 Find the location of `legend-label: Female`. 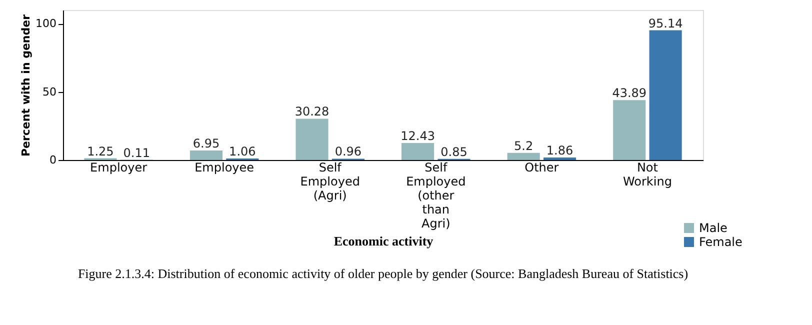

legend-label: Female is located at coordinates (720, 242).